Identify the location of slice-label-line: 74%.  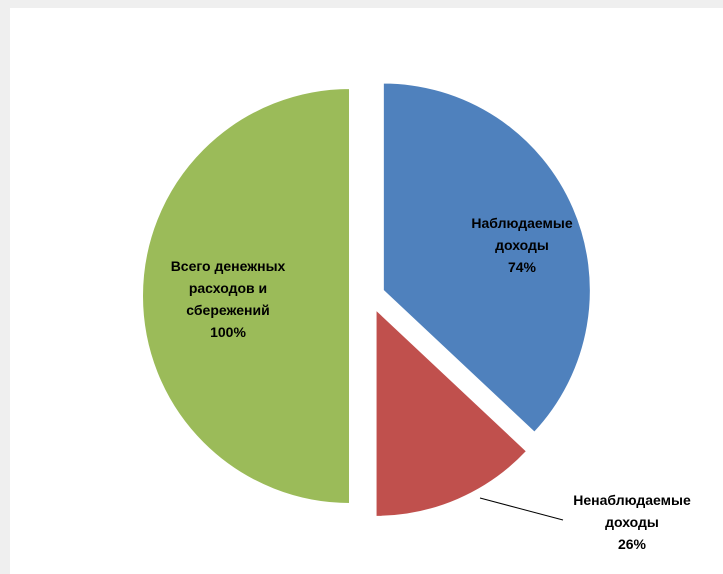
(522, 267).